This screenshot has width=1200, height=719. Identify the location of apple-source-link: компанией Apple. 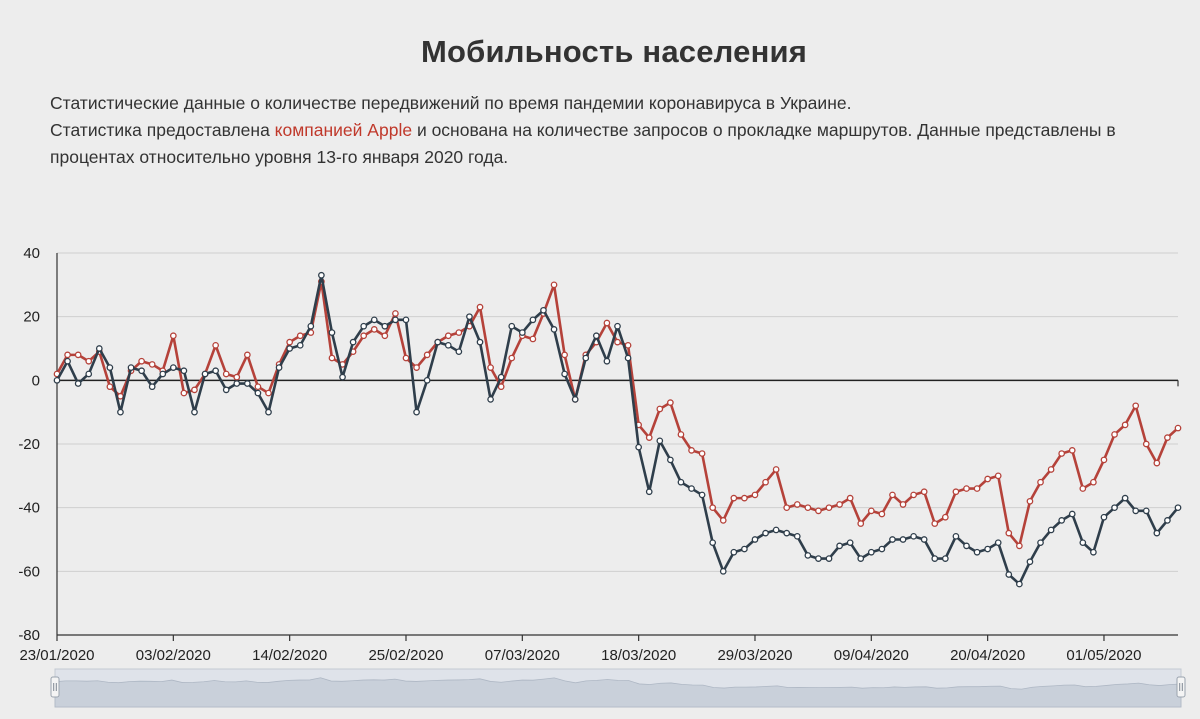
(343, 130).